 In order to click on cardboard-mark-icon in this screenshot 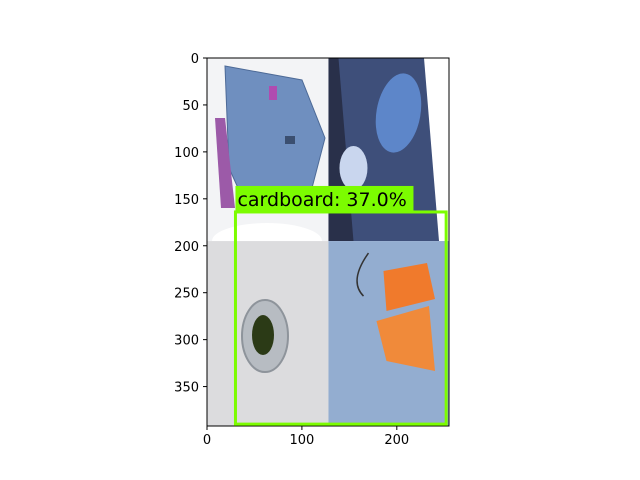, I will do `click(273, 93)`.